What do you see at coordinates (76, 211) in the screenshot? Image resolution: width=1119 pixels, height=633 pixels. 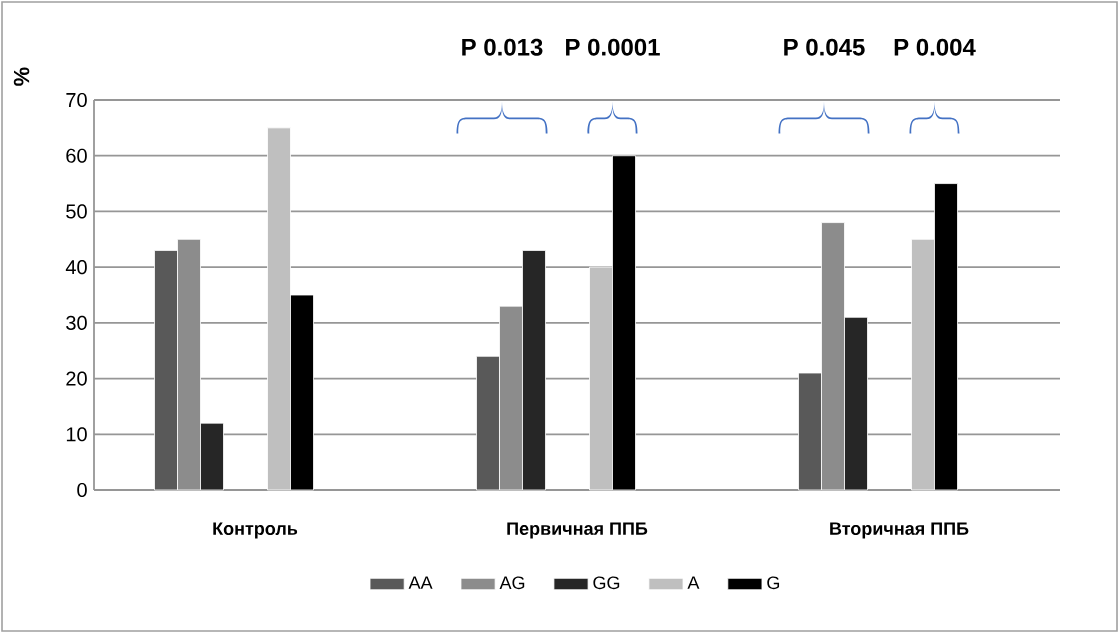 I see `y-tick-label: 50` at bounding box center [76, 211].